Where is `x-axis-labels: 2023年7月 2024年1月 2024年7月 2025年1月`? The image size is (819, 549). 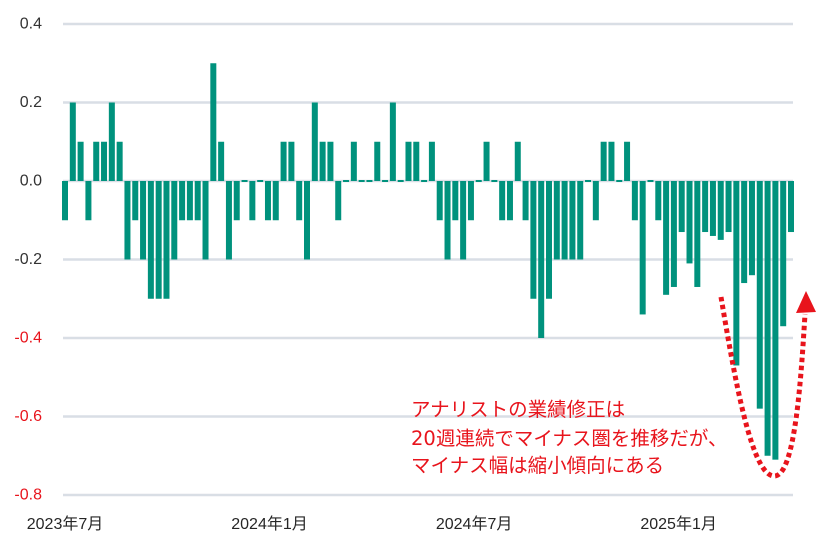 x-axis-labels: 2023年7月 2024年1月 2024年7月 2025年1月 is located at coordinates (372, 524).